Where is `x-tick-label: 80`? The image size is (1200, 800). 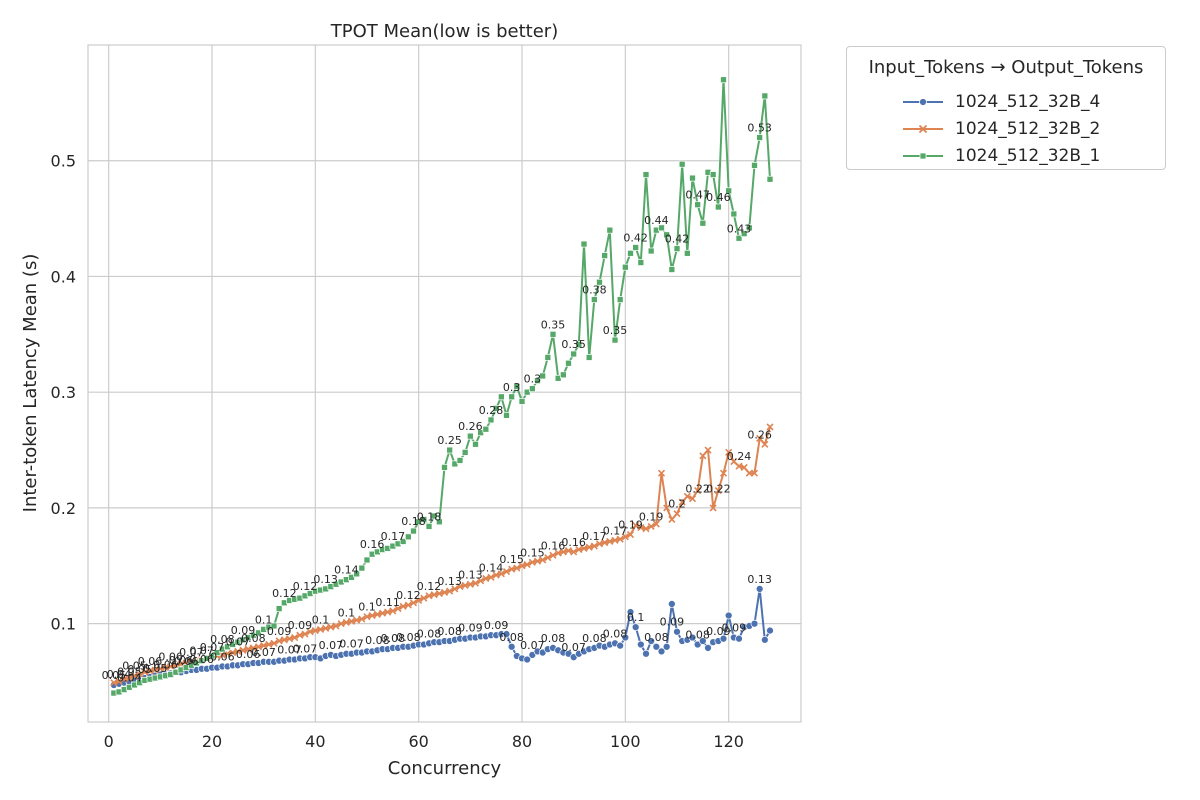 x-tick-label: 80 is located at coordinates (522, 741).